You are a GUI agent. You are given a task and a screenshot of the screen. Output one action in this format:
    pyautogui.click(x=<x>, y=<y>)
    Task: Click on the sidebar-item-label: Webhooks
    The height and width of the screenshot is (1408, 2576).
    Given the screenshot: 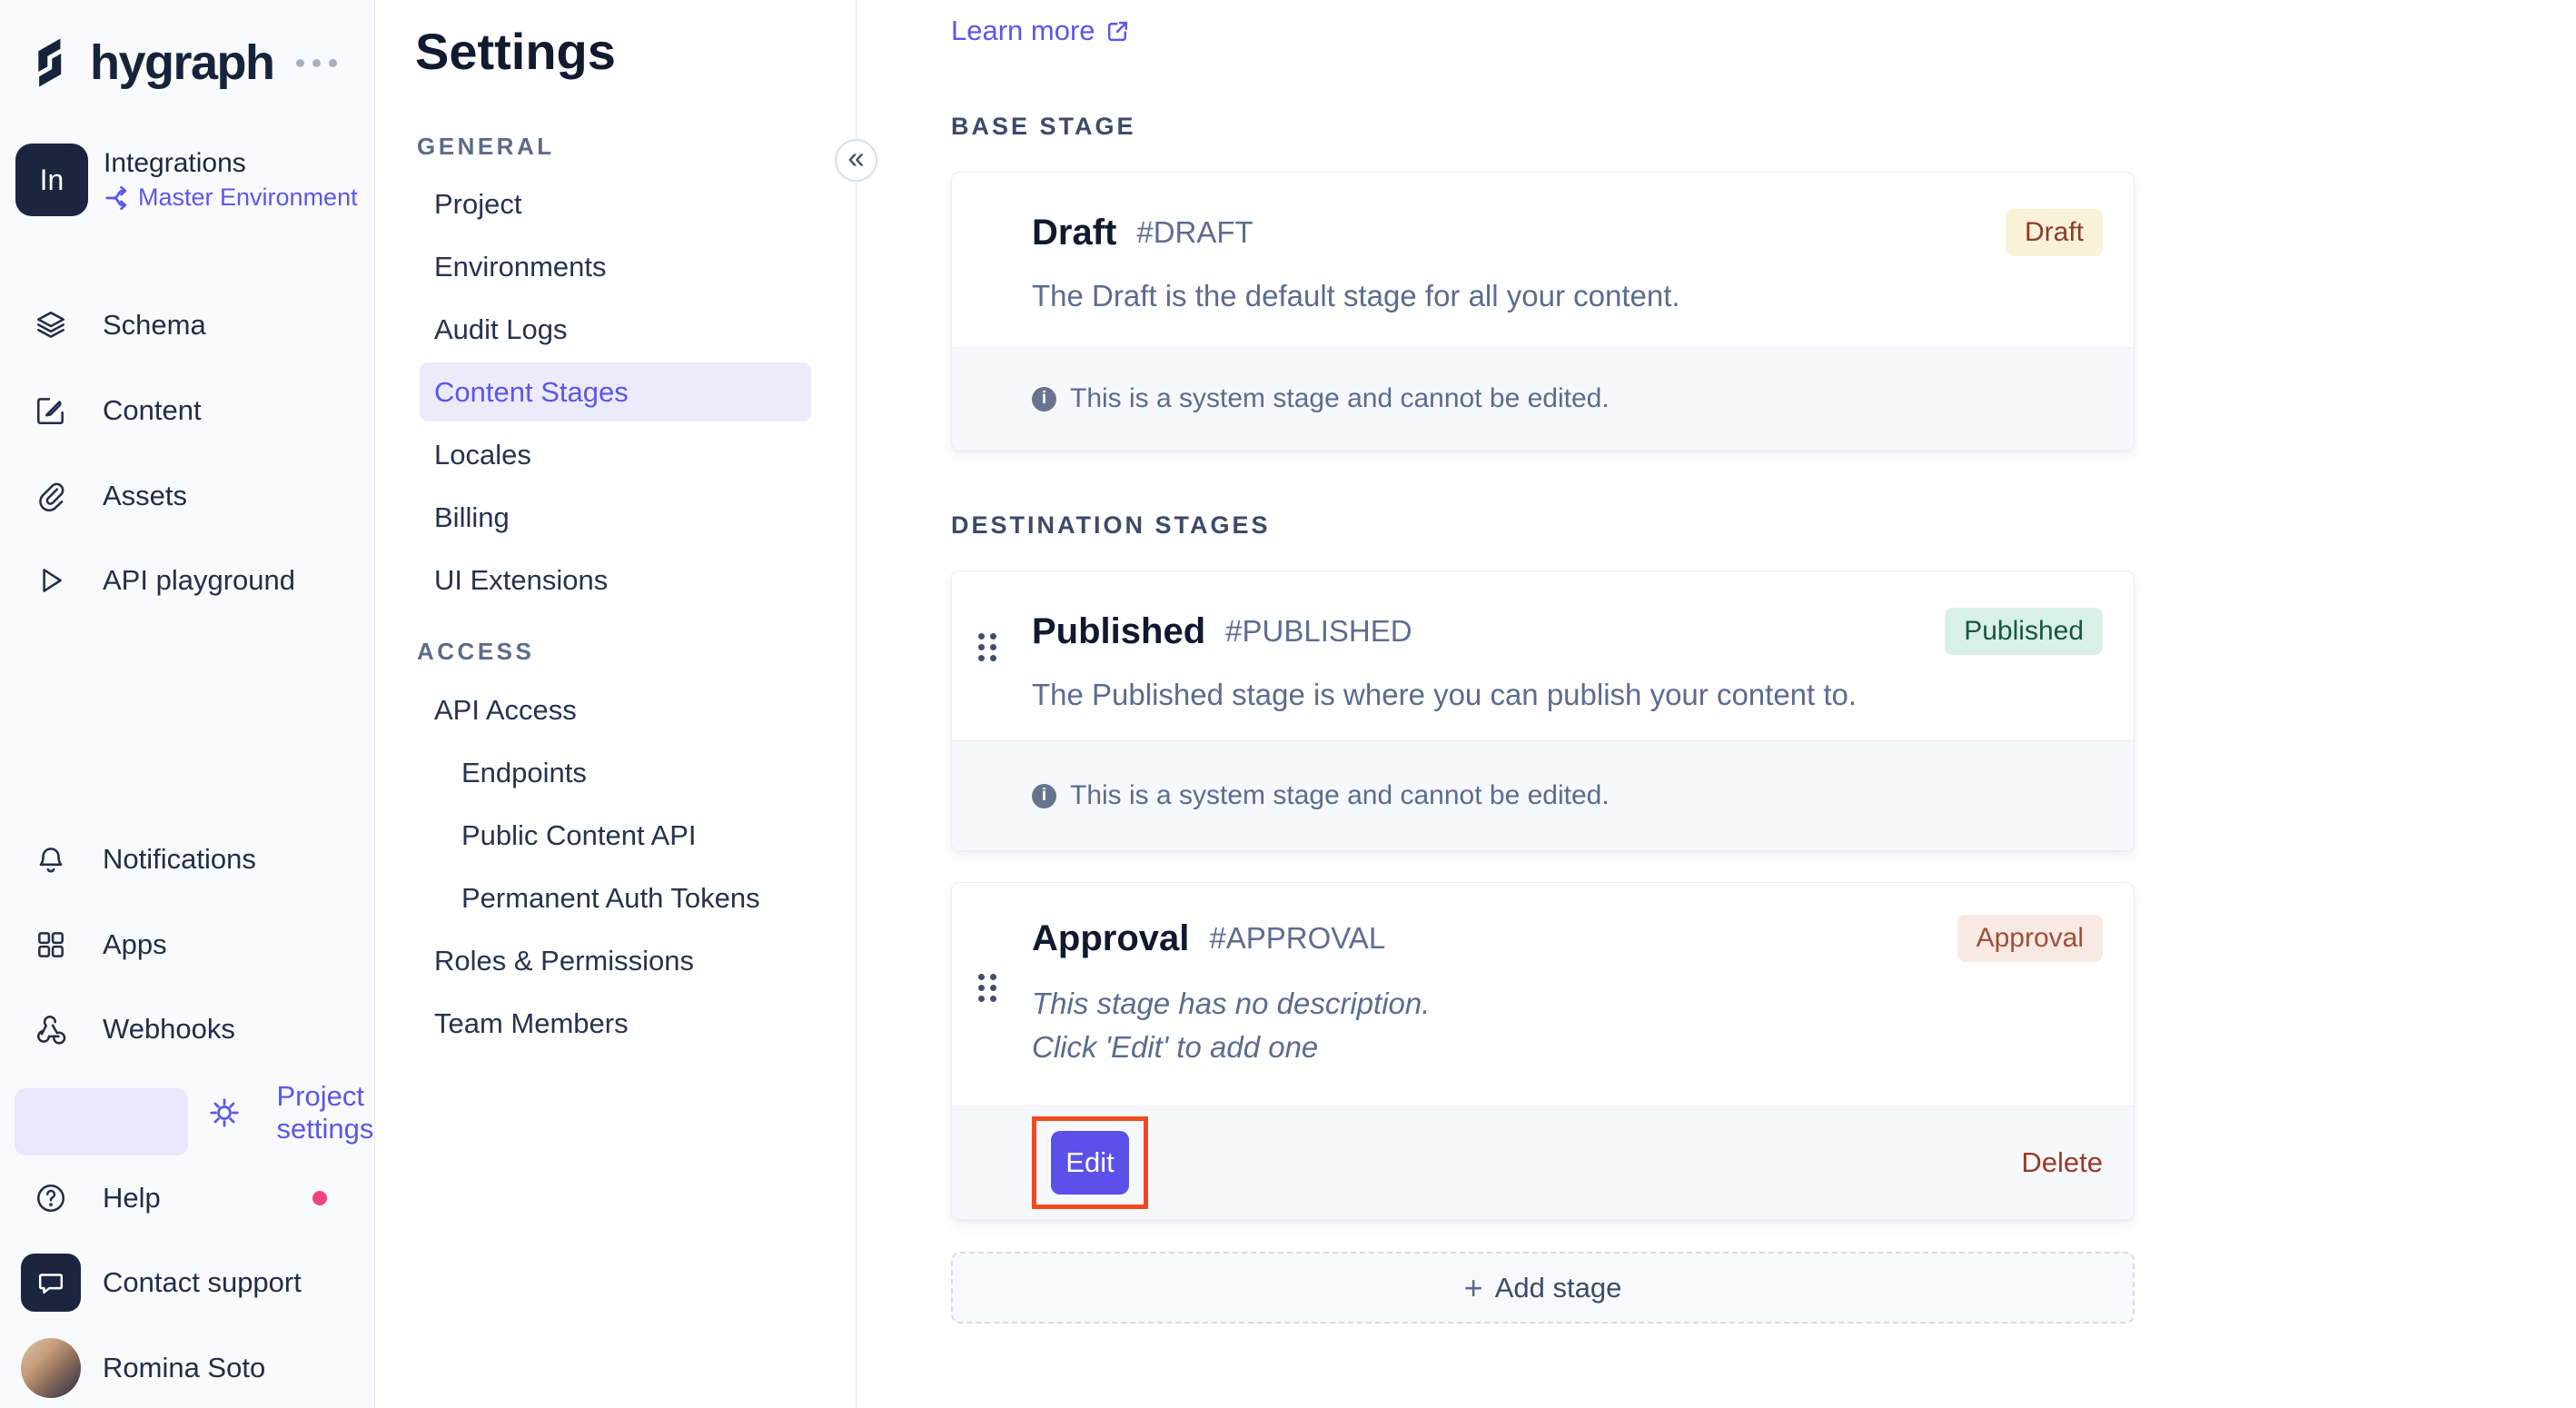 What is the action you would take?
    pyautogui.click(x=169, y=1029)
    